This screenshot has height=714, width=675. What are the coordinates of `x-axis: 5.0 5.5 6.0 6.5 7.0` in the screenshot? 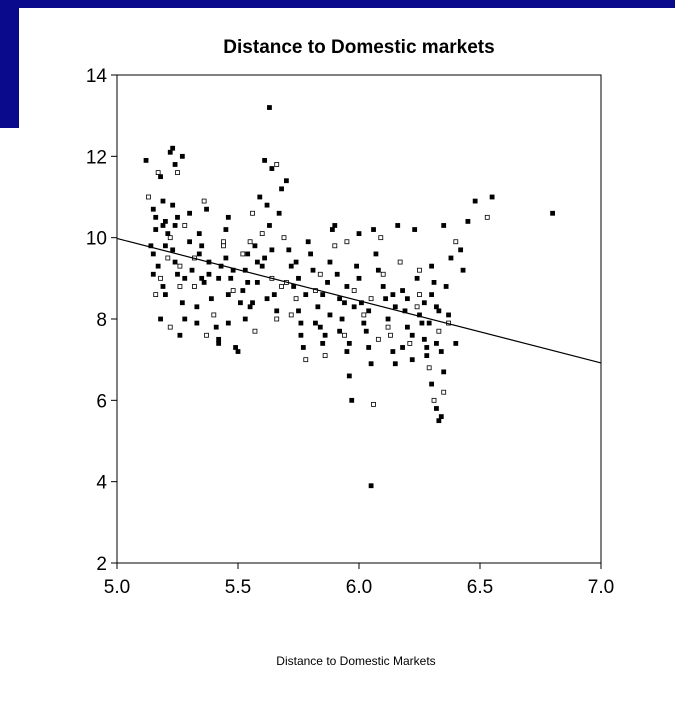 It's located at (359, 580).